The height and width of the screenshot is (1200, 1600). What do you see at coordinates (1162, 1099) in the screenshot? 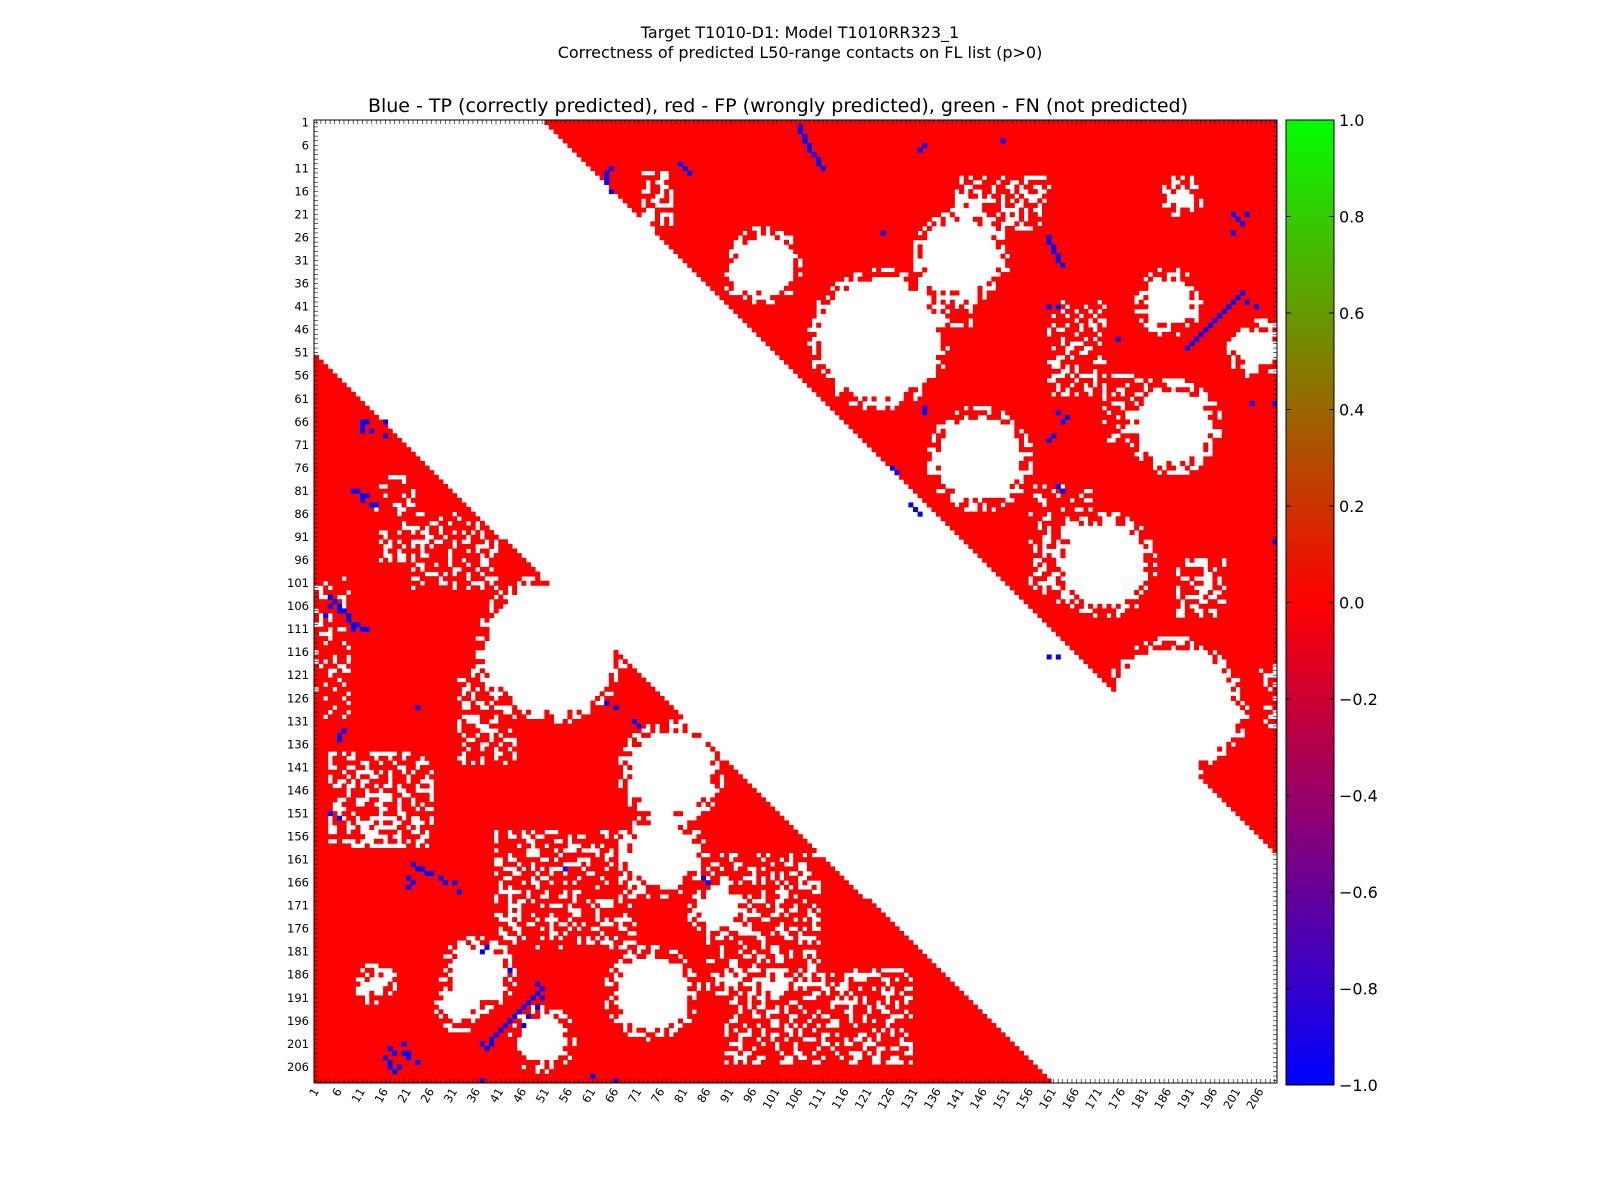
I see `x-tick-label: 186` at bounding box center [1162, 1099].